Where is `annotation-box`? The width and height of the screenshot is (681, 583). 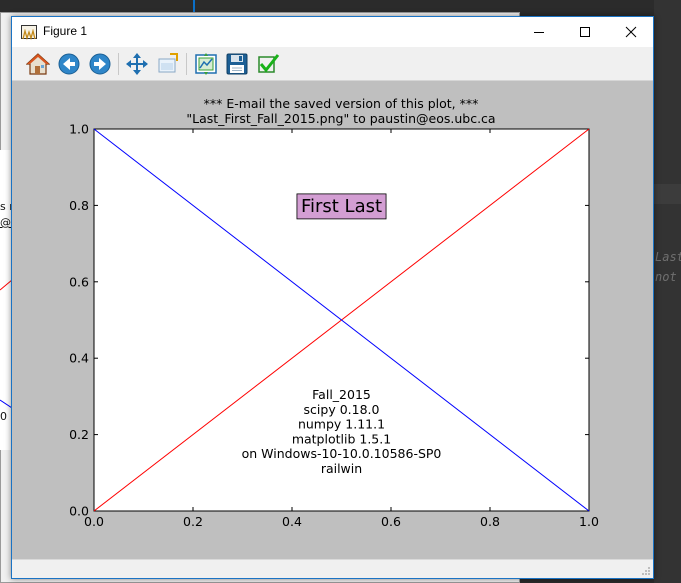 annotation-box is located at coordinates (341, 206).